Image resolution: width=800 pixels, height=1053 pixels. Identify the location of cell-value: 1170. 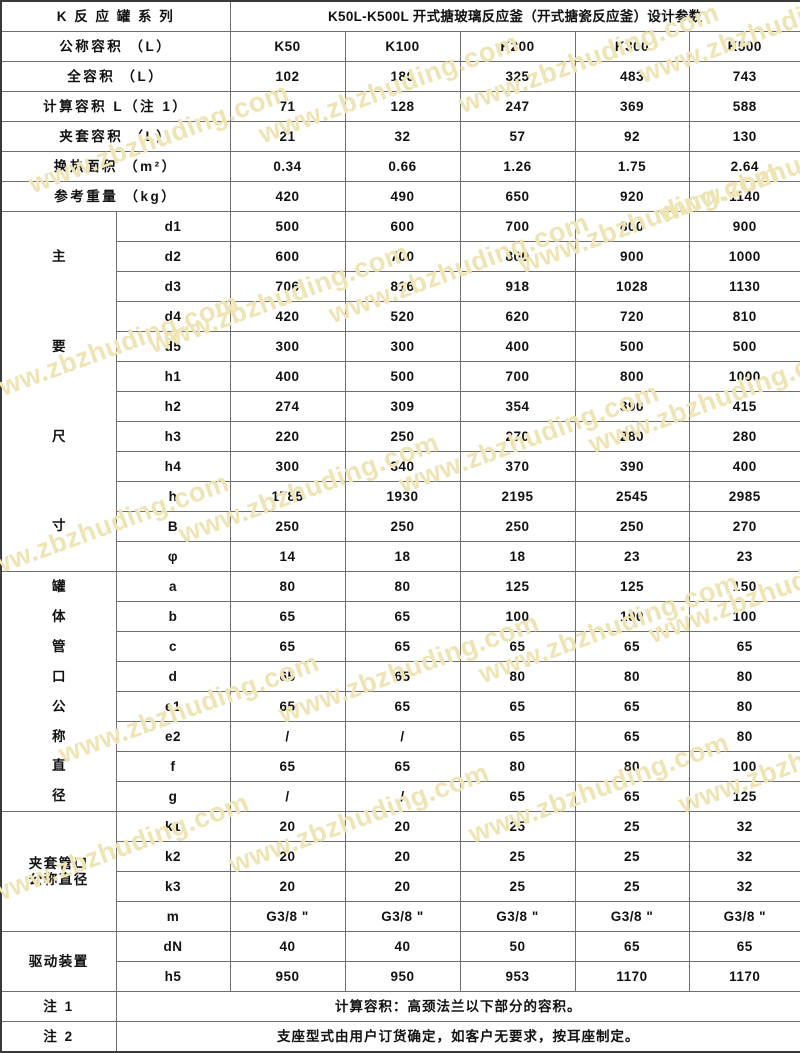
(744, 976).